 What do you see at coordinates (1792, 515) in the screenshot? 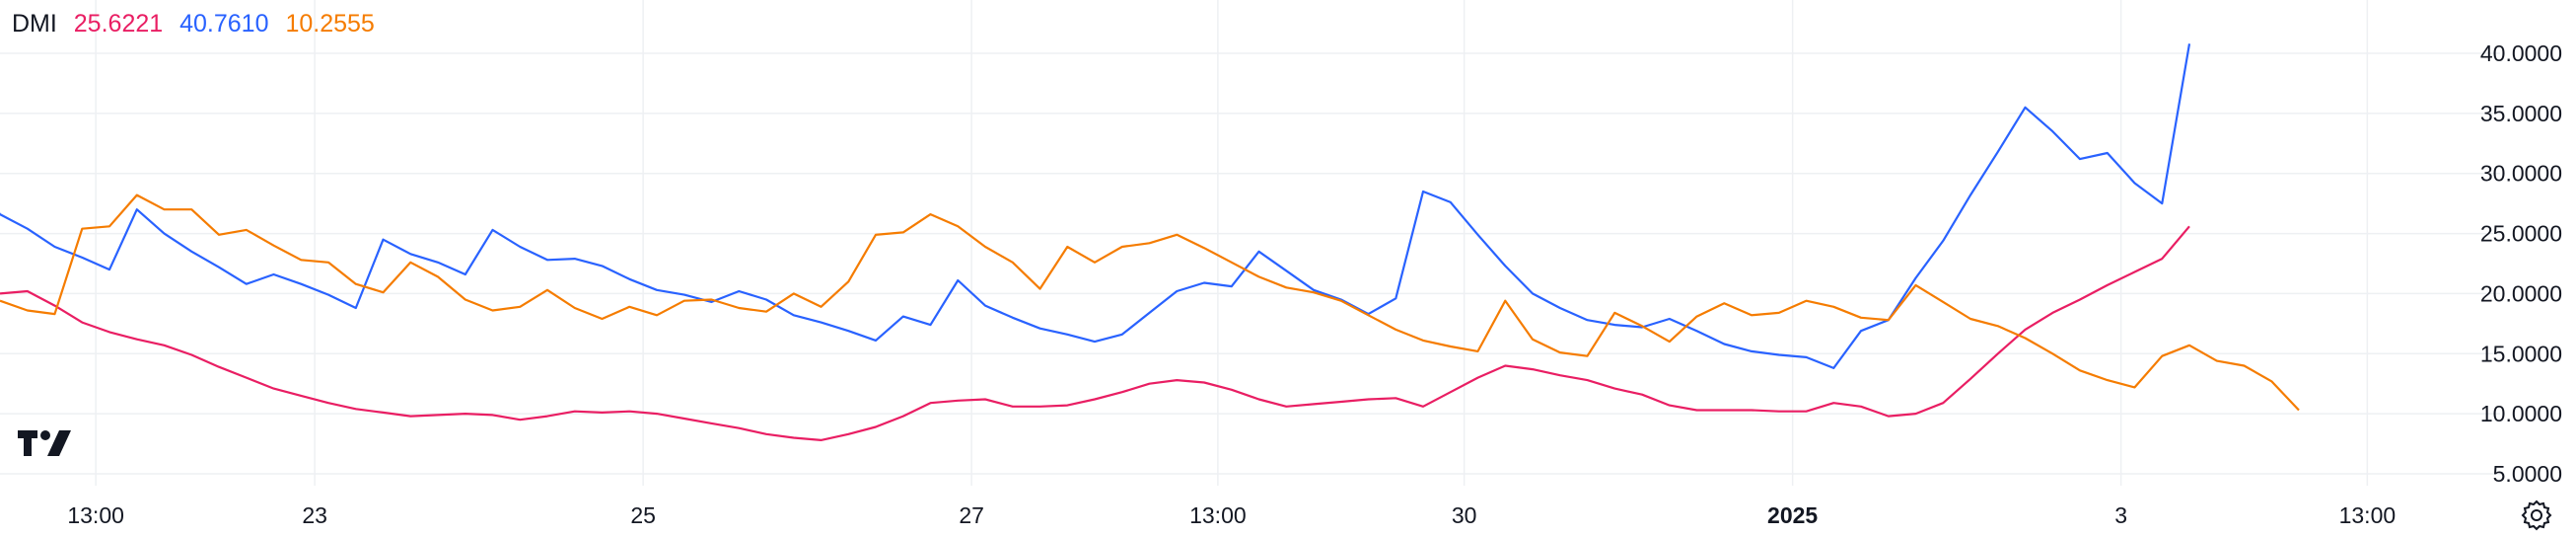
I see `x-tick-label: 2025` at bounding box center [1792, 515].